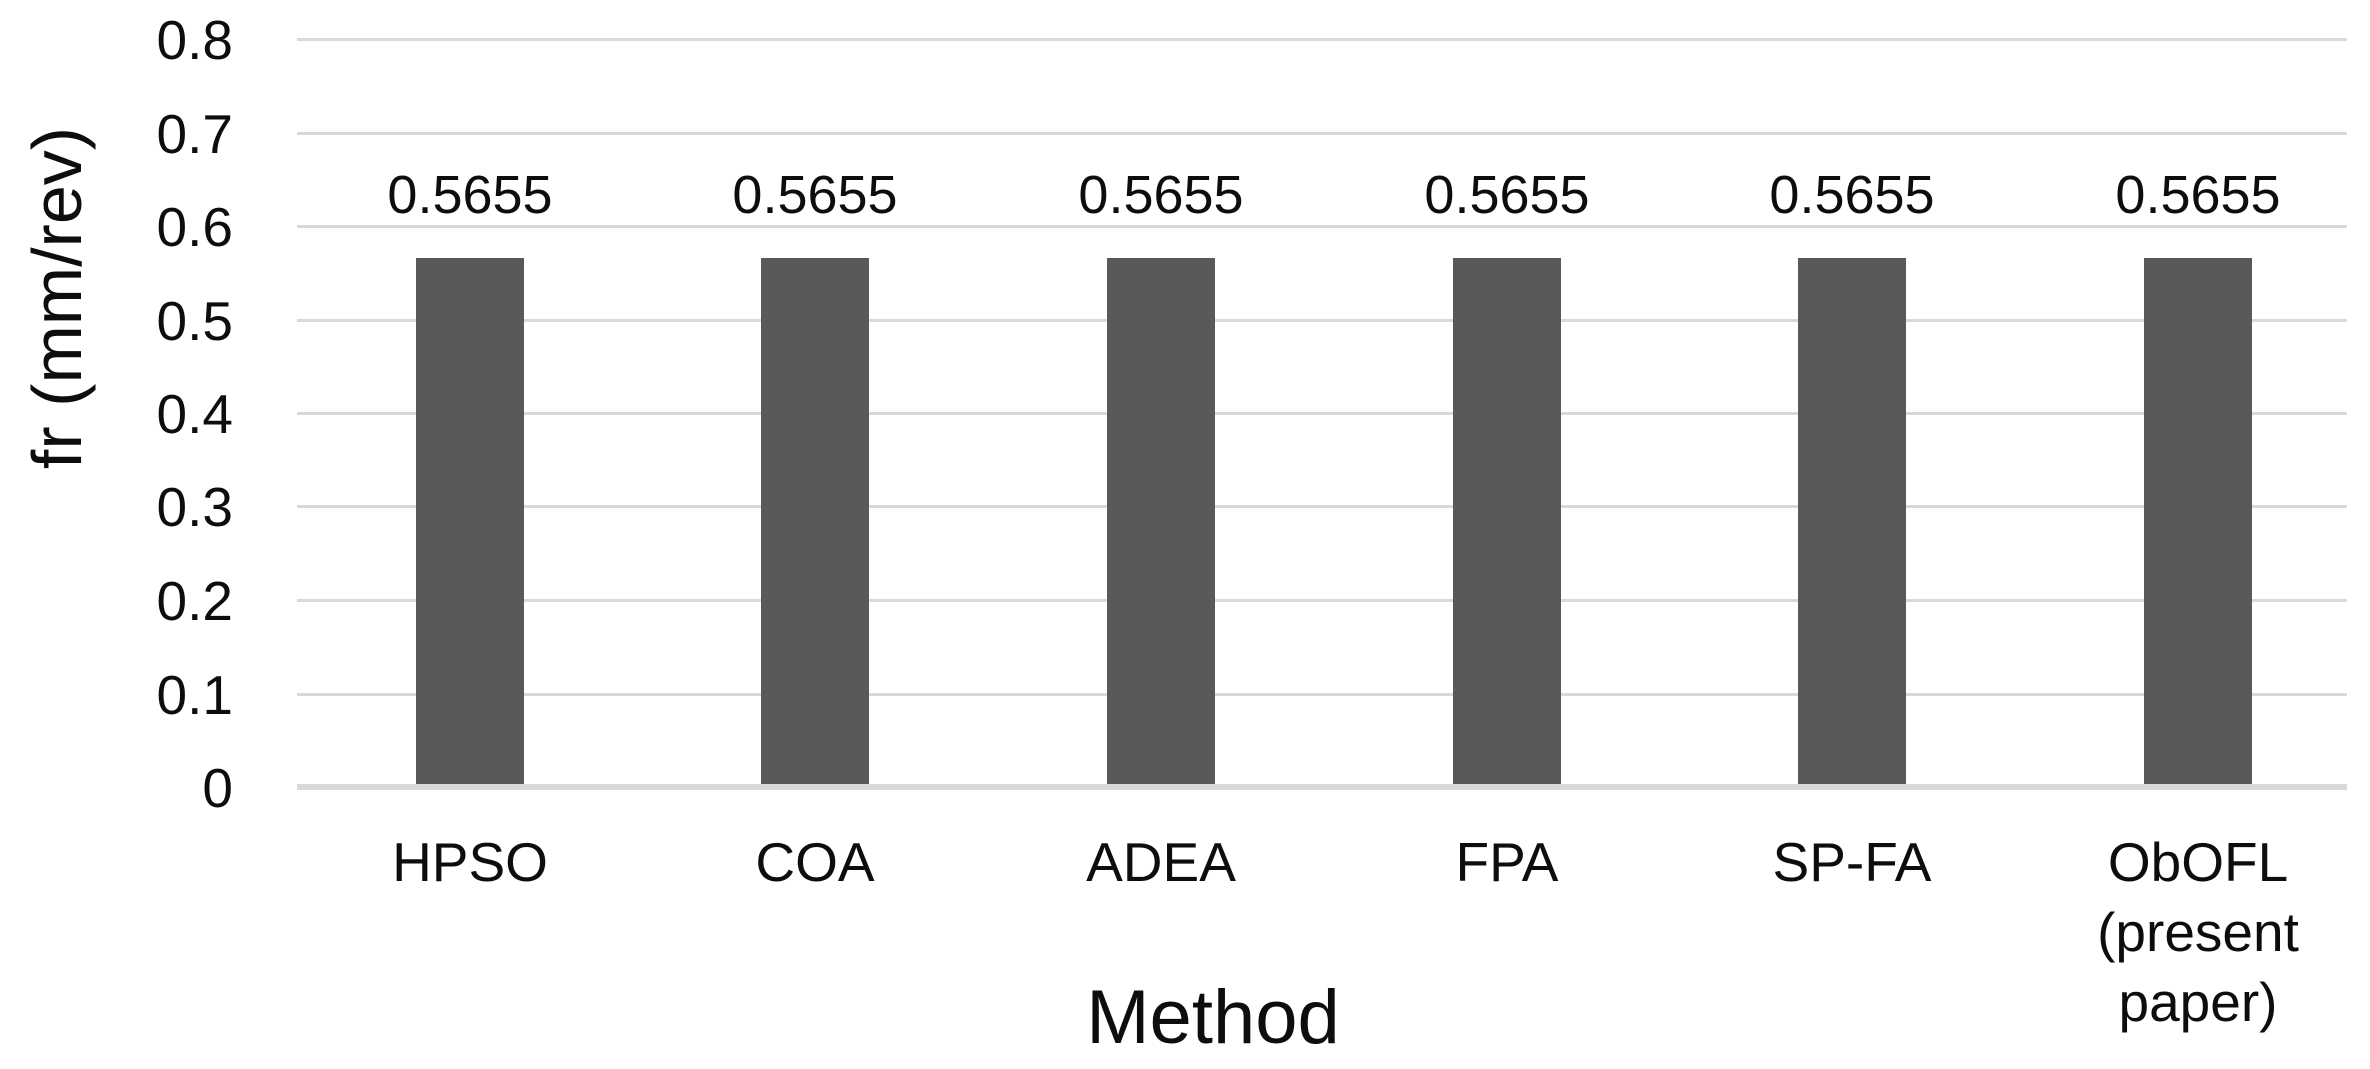 Image resolution: width=2370 pixels, height=1069 pixels. Describe the element at coordinates (1322, 787) in the screenshot. I see `x-axis-line` at that location.